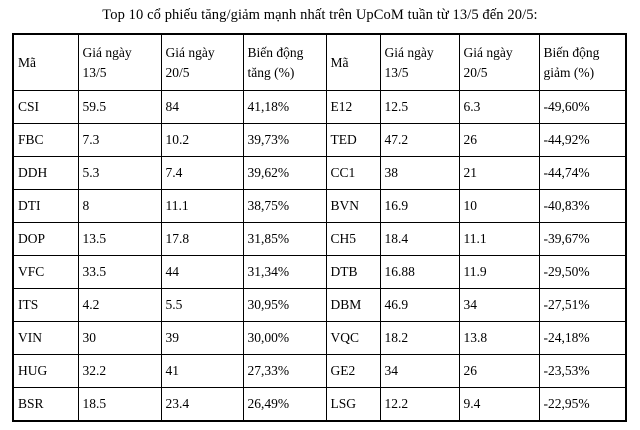 This screenshot has height=430, width=640. Describe the element at coordinates (353, 305) in the screenshot. I see `ticker-cell: DBM` at that location.